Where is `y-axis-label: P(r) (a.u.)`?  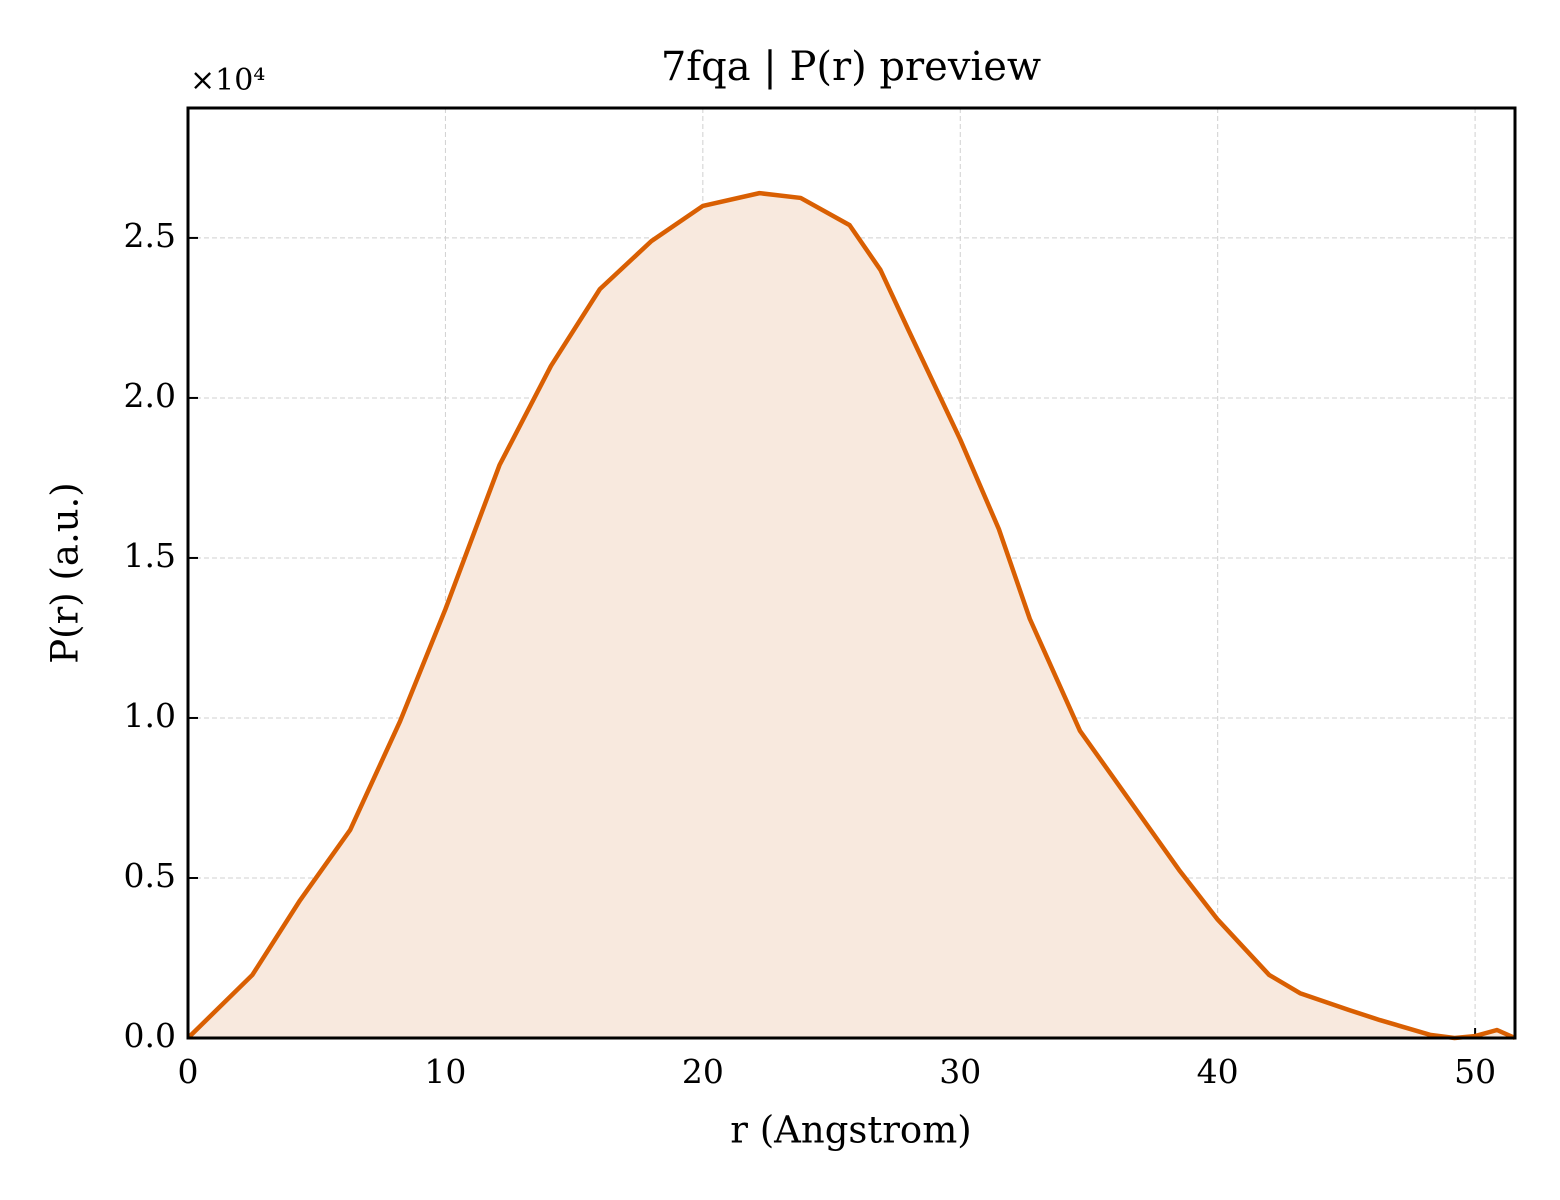 y-axis-label: P(r) (a.u.) is located at coordinates (65, 573).